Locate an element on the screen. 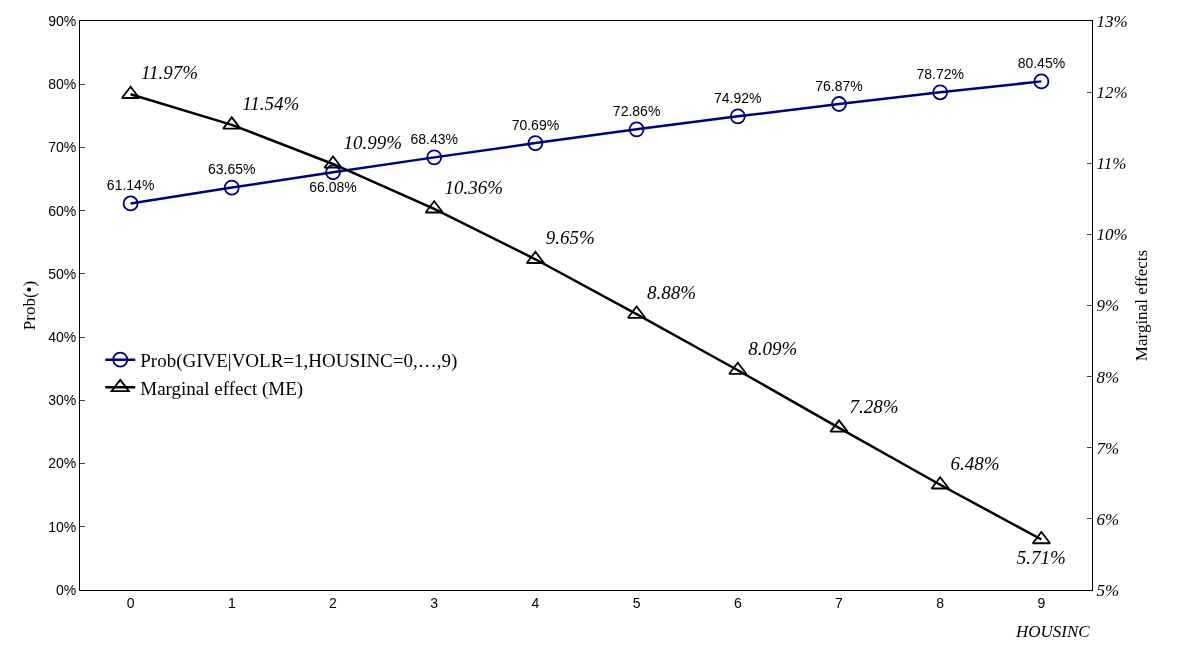 The image size is (1182, 655). y-tick-label: 80% is located at coordinates (62, 84).